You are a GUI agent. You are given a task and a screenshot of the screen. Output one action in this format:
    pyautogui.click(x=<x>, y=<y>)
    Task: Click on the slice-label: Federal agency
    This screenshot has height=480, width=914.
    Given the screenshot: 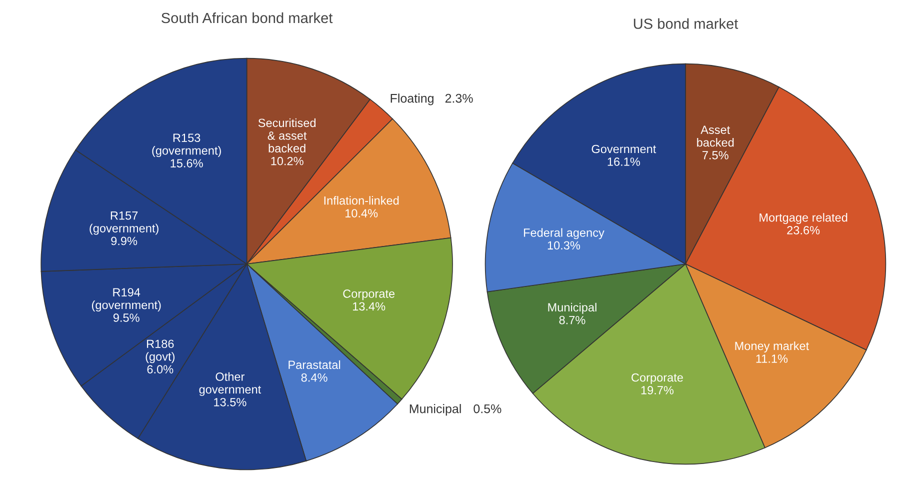 What is the action you would take?
    pyautogui.click(x=564, y=234)
    